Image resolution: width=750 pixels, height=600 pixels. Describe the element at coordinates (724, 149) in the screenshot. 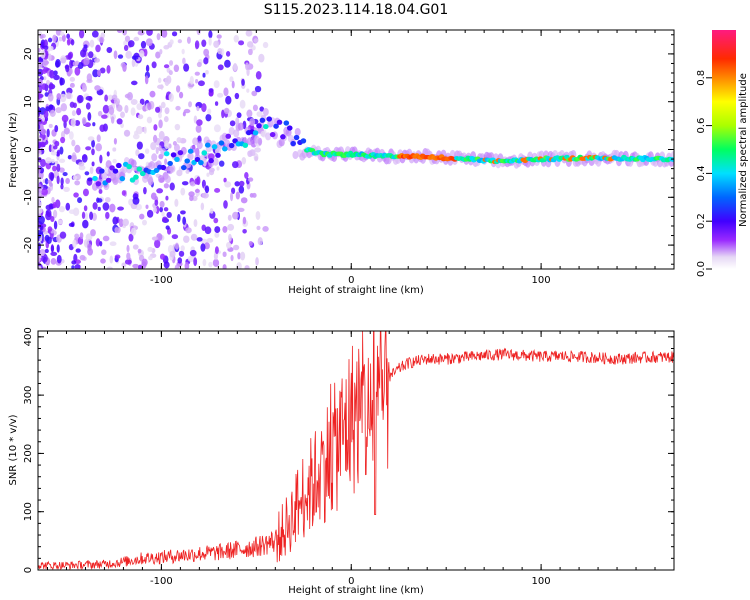

I see `colorbar-gradient` at that location.